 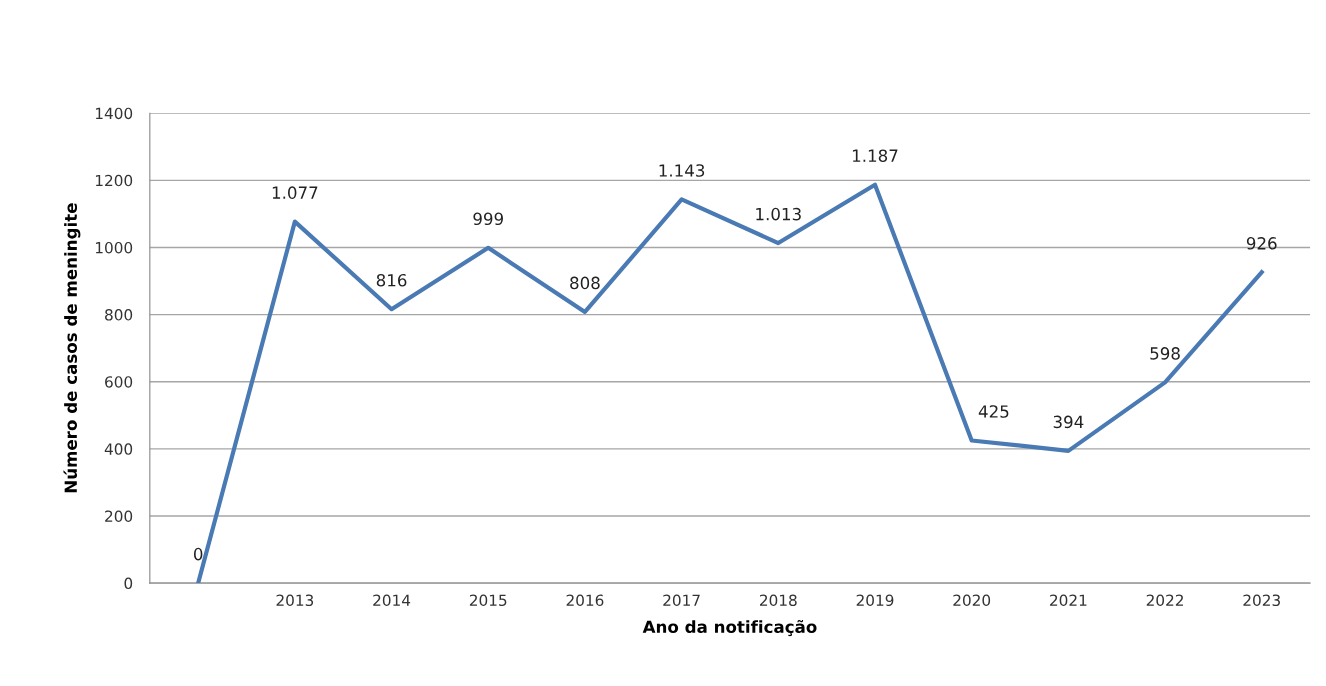 What do you see at coordinates (681, 600) in the screenshot?
I see `x-tick-label: 2017` at bounding box center [681, 600].